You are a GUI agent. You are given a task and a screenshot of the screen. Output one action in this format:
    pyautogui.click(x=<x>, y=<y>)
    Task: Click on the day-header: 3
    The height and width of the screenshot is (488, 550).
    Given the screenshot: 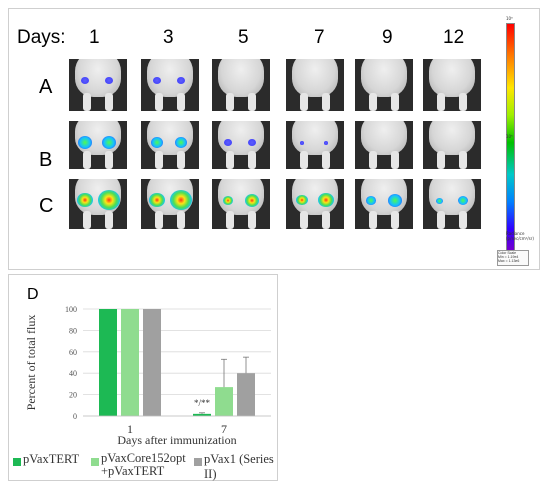 What is the action you would take?
    pyautogui.click(x=168, y=37)
    